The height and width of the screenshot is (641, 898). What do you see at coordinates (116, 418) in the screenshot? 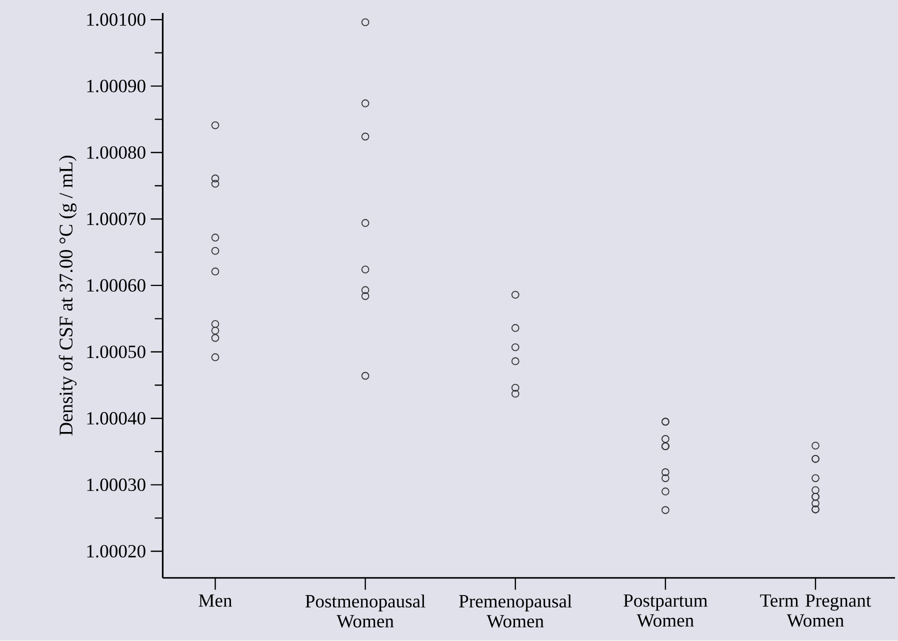
I see `y-tick-label: 1.00040` at bounding box center [116, 418].